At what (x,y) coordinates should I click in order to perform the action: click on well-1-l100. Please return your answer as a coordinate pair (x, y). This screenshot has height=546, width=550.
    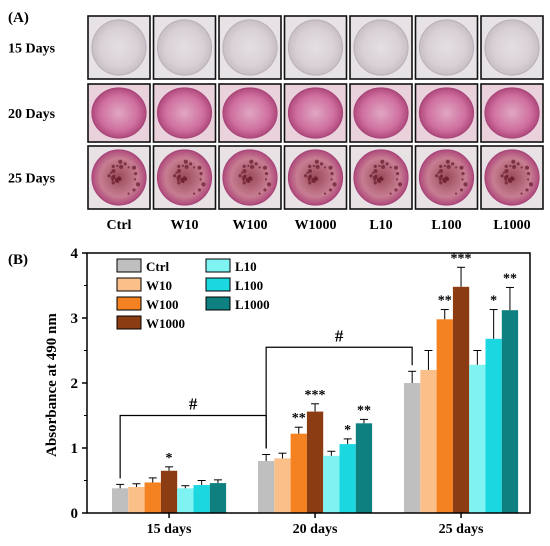
    Looking at the image, I should click on (446, 47).